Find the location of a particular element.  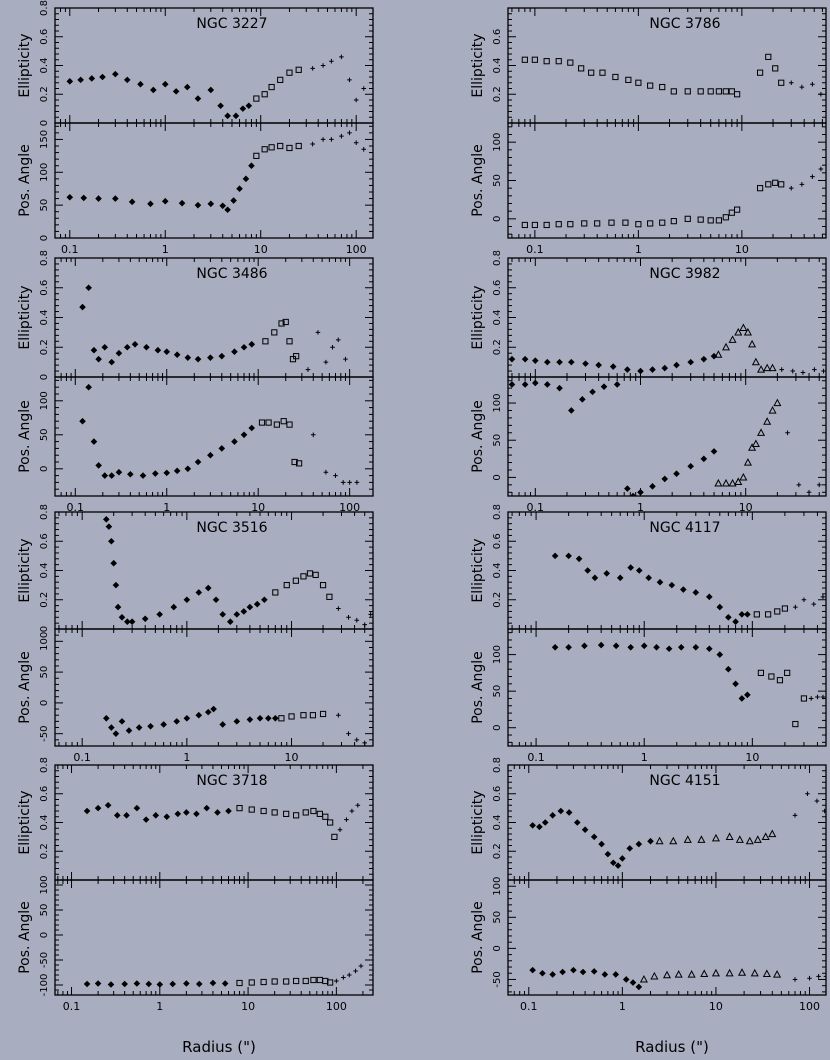

y-tick-label: 0.6 is located at coordinates (44, 794).